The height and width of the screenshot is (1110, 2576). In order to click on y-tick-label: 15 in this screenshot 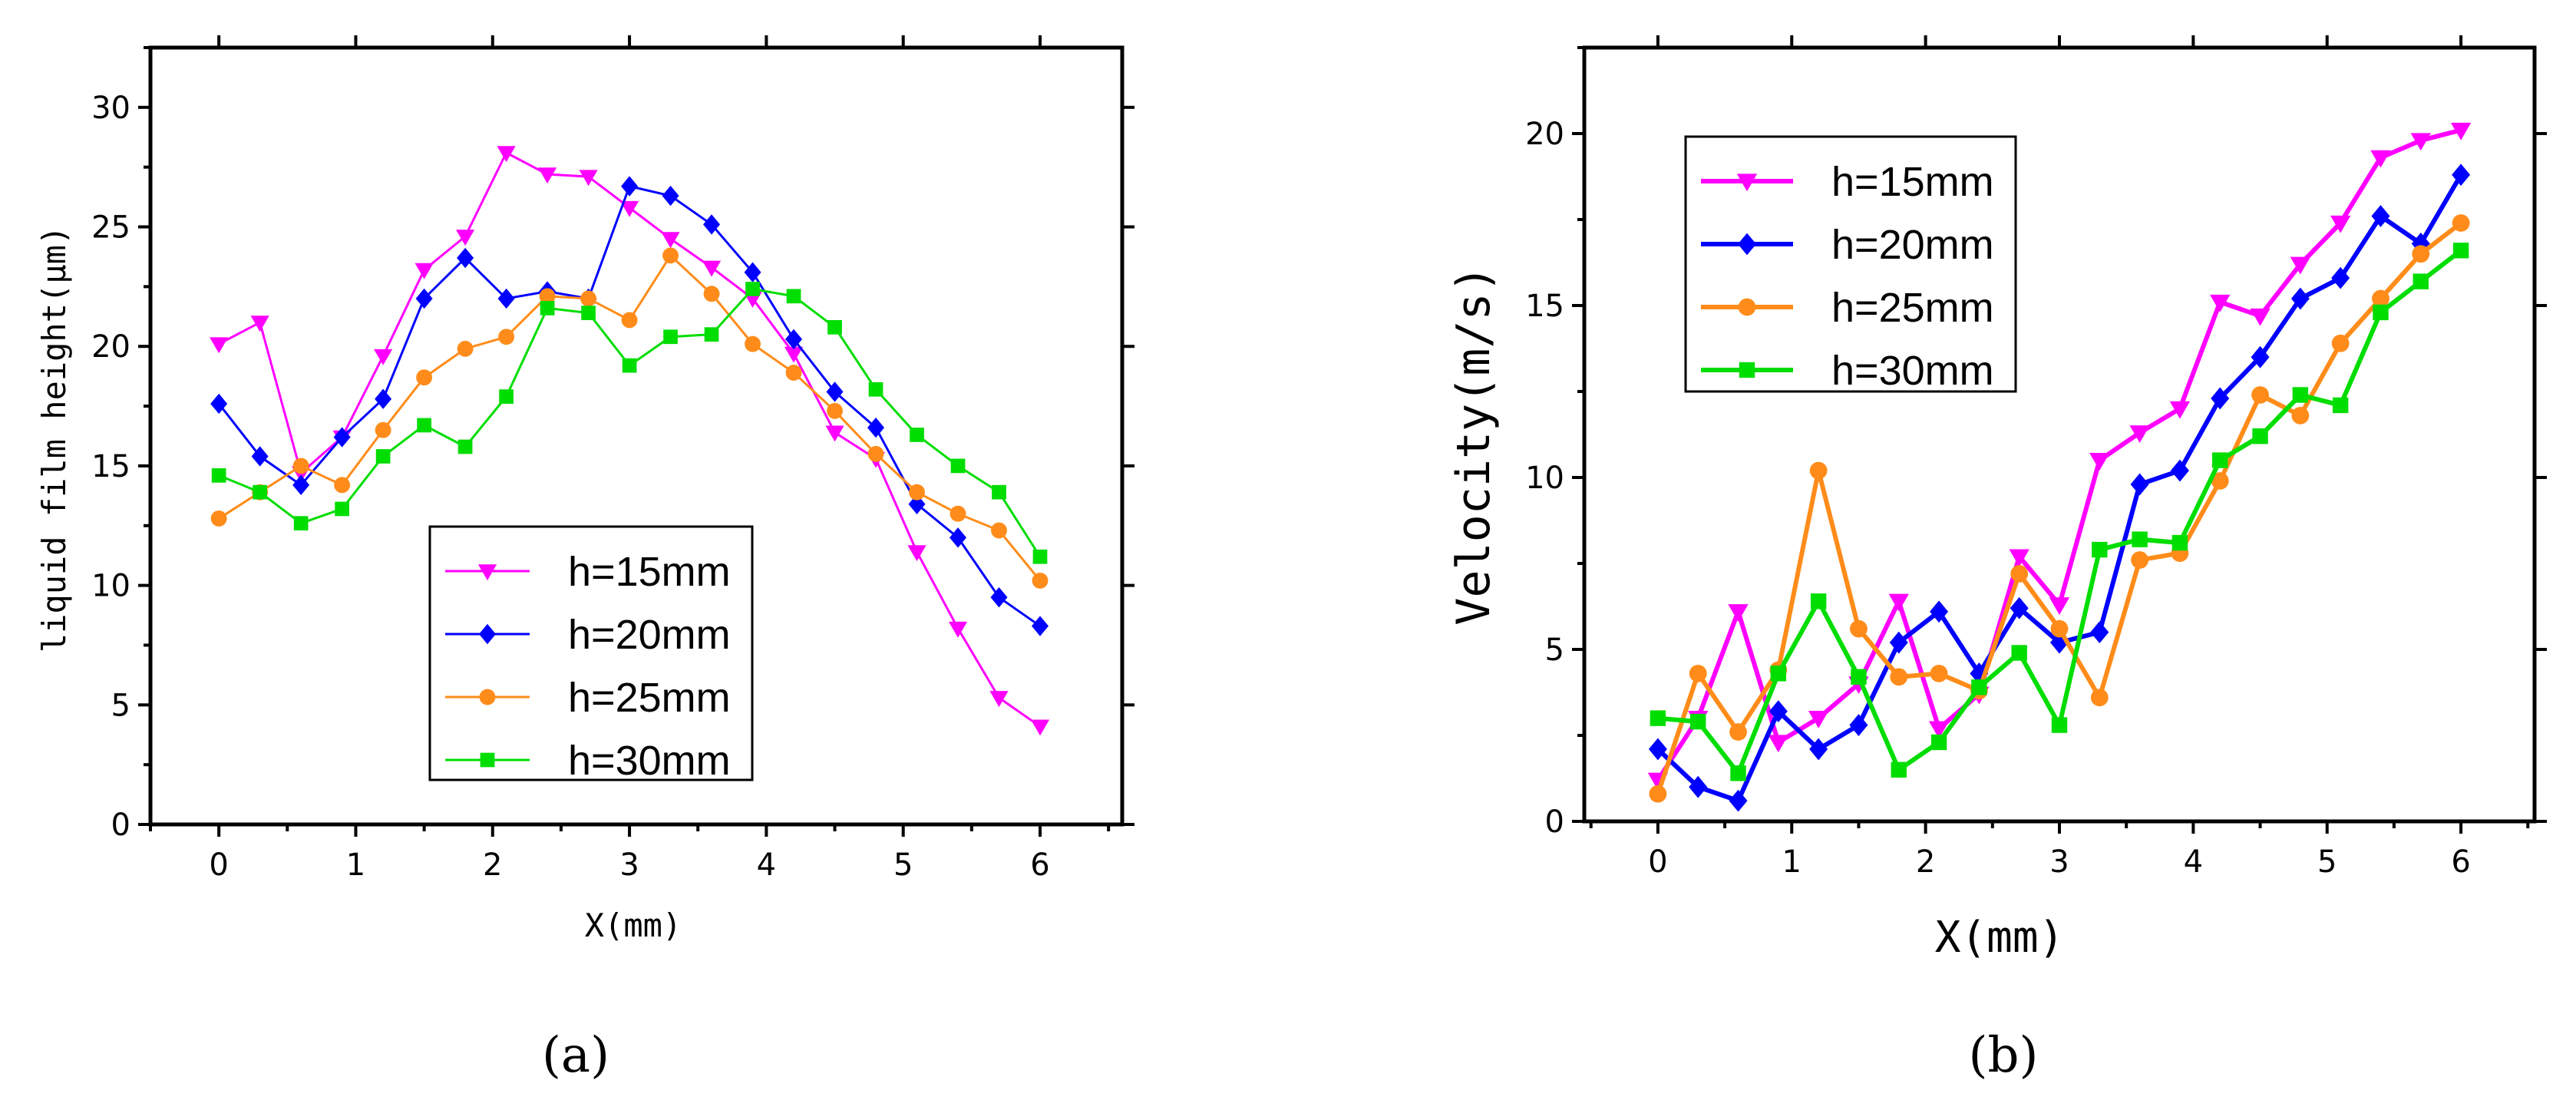, I will do `click(110, 467)`.